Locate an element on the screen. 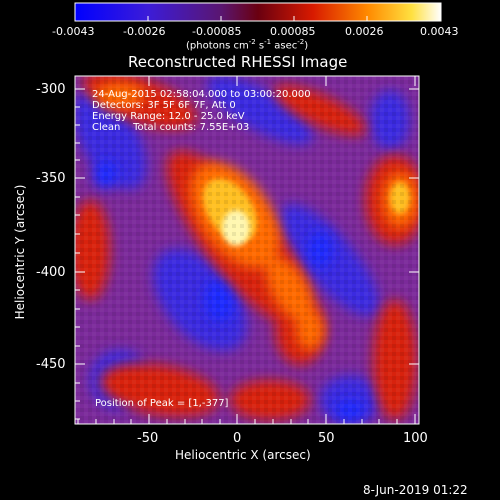 This screenshot has width=500, height=500. plot-title: Reconstructed RHESSI Image is located at coordinates (238, 62).